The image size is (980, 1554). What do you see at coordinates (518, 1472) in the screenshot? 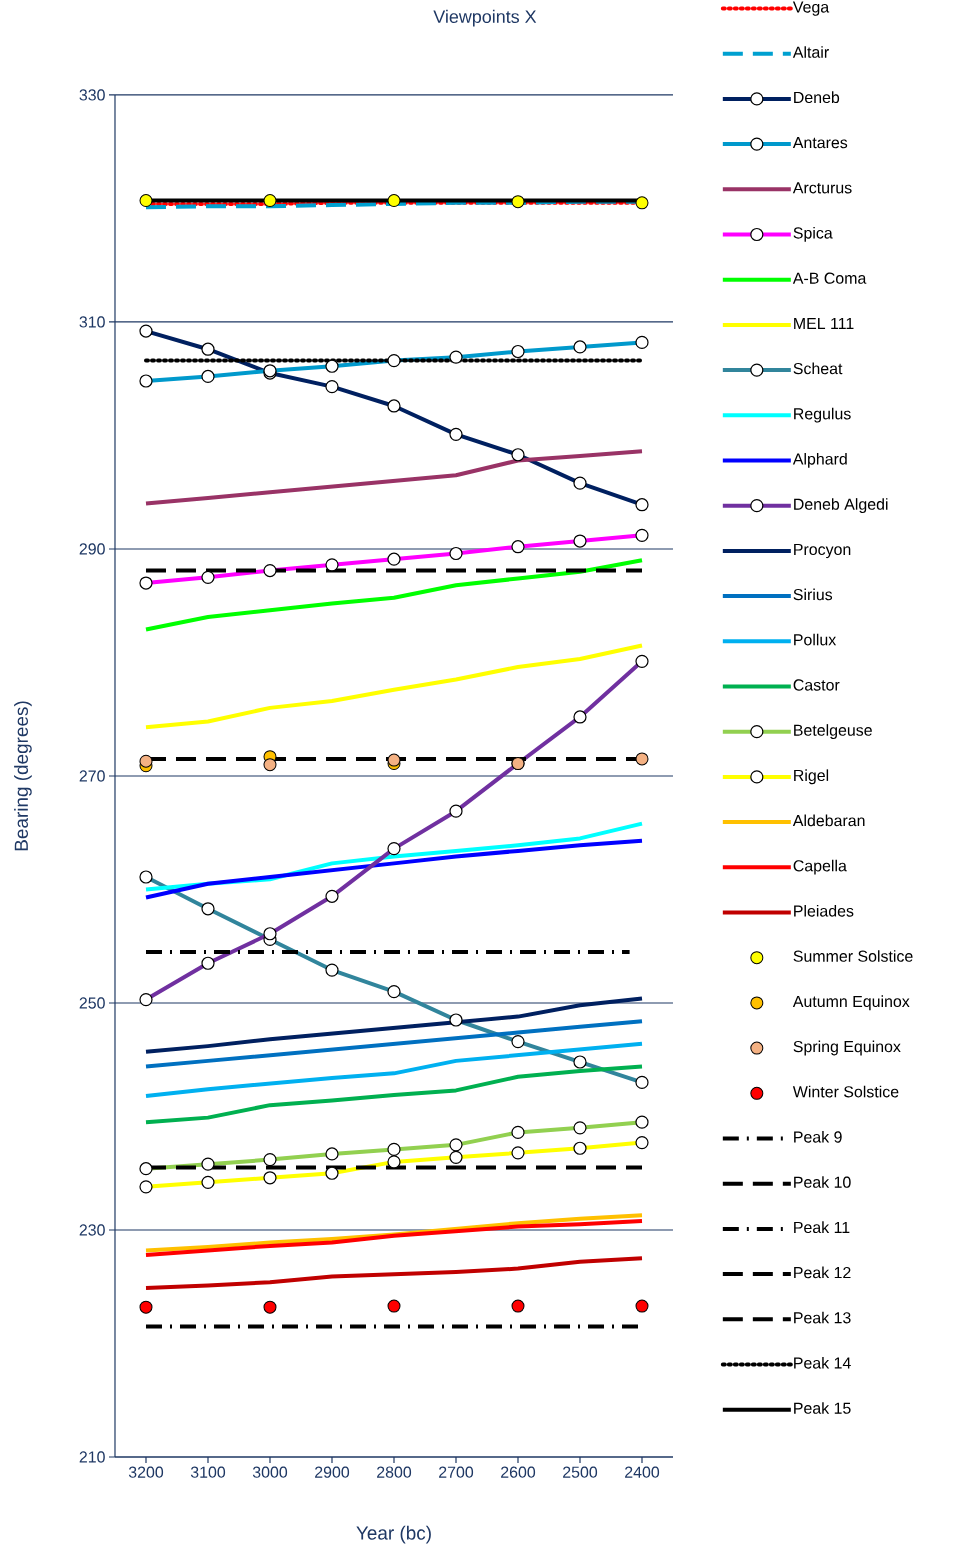
I see `x-tick-label: 2600` at bounding box center [518, 1472].